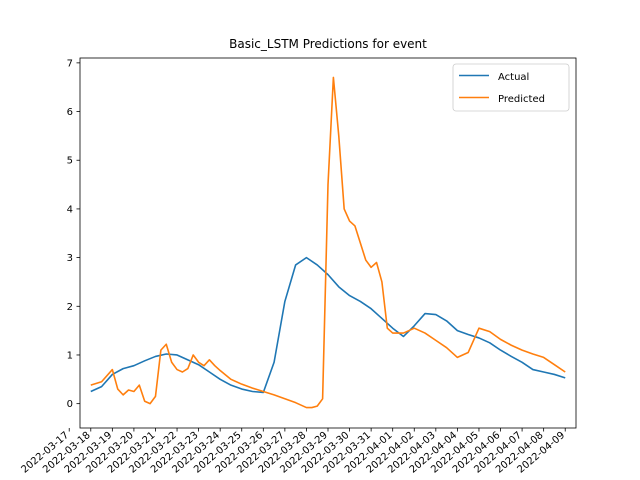  What do you see at coordinates (70, 161) in the screenshot?
I see `y-tick-label: 5` at bounding box center [70, 161].